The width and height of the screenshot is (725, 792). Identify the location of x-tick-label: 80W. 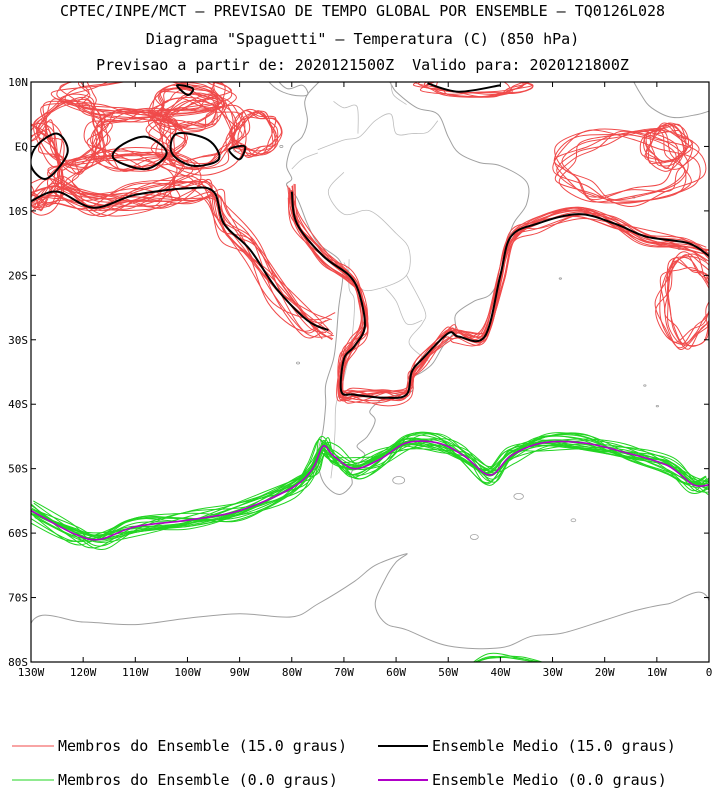
(292, 672).